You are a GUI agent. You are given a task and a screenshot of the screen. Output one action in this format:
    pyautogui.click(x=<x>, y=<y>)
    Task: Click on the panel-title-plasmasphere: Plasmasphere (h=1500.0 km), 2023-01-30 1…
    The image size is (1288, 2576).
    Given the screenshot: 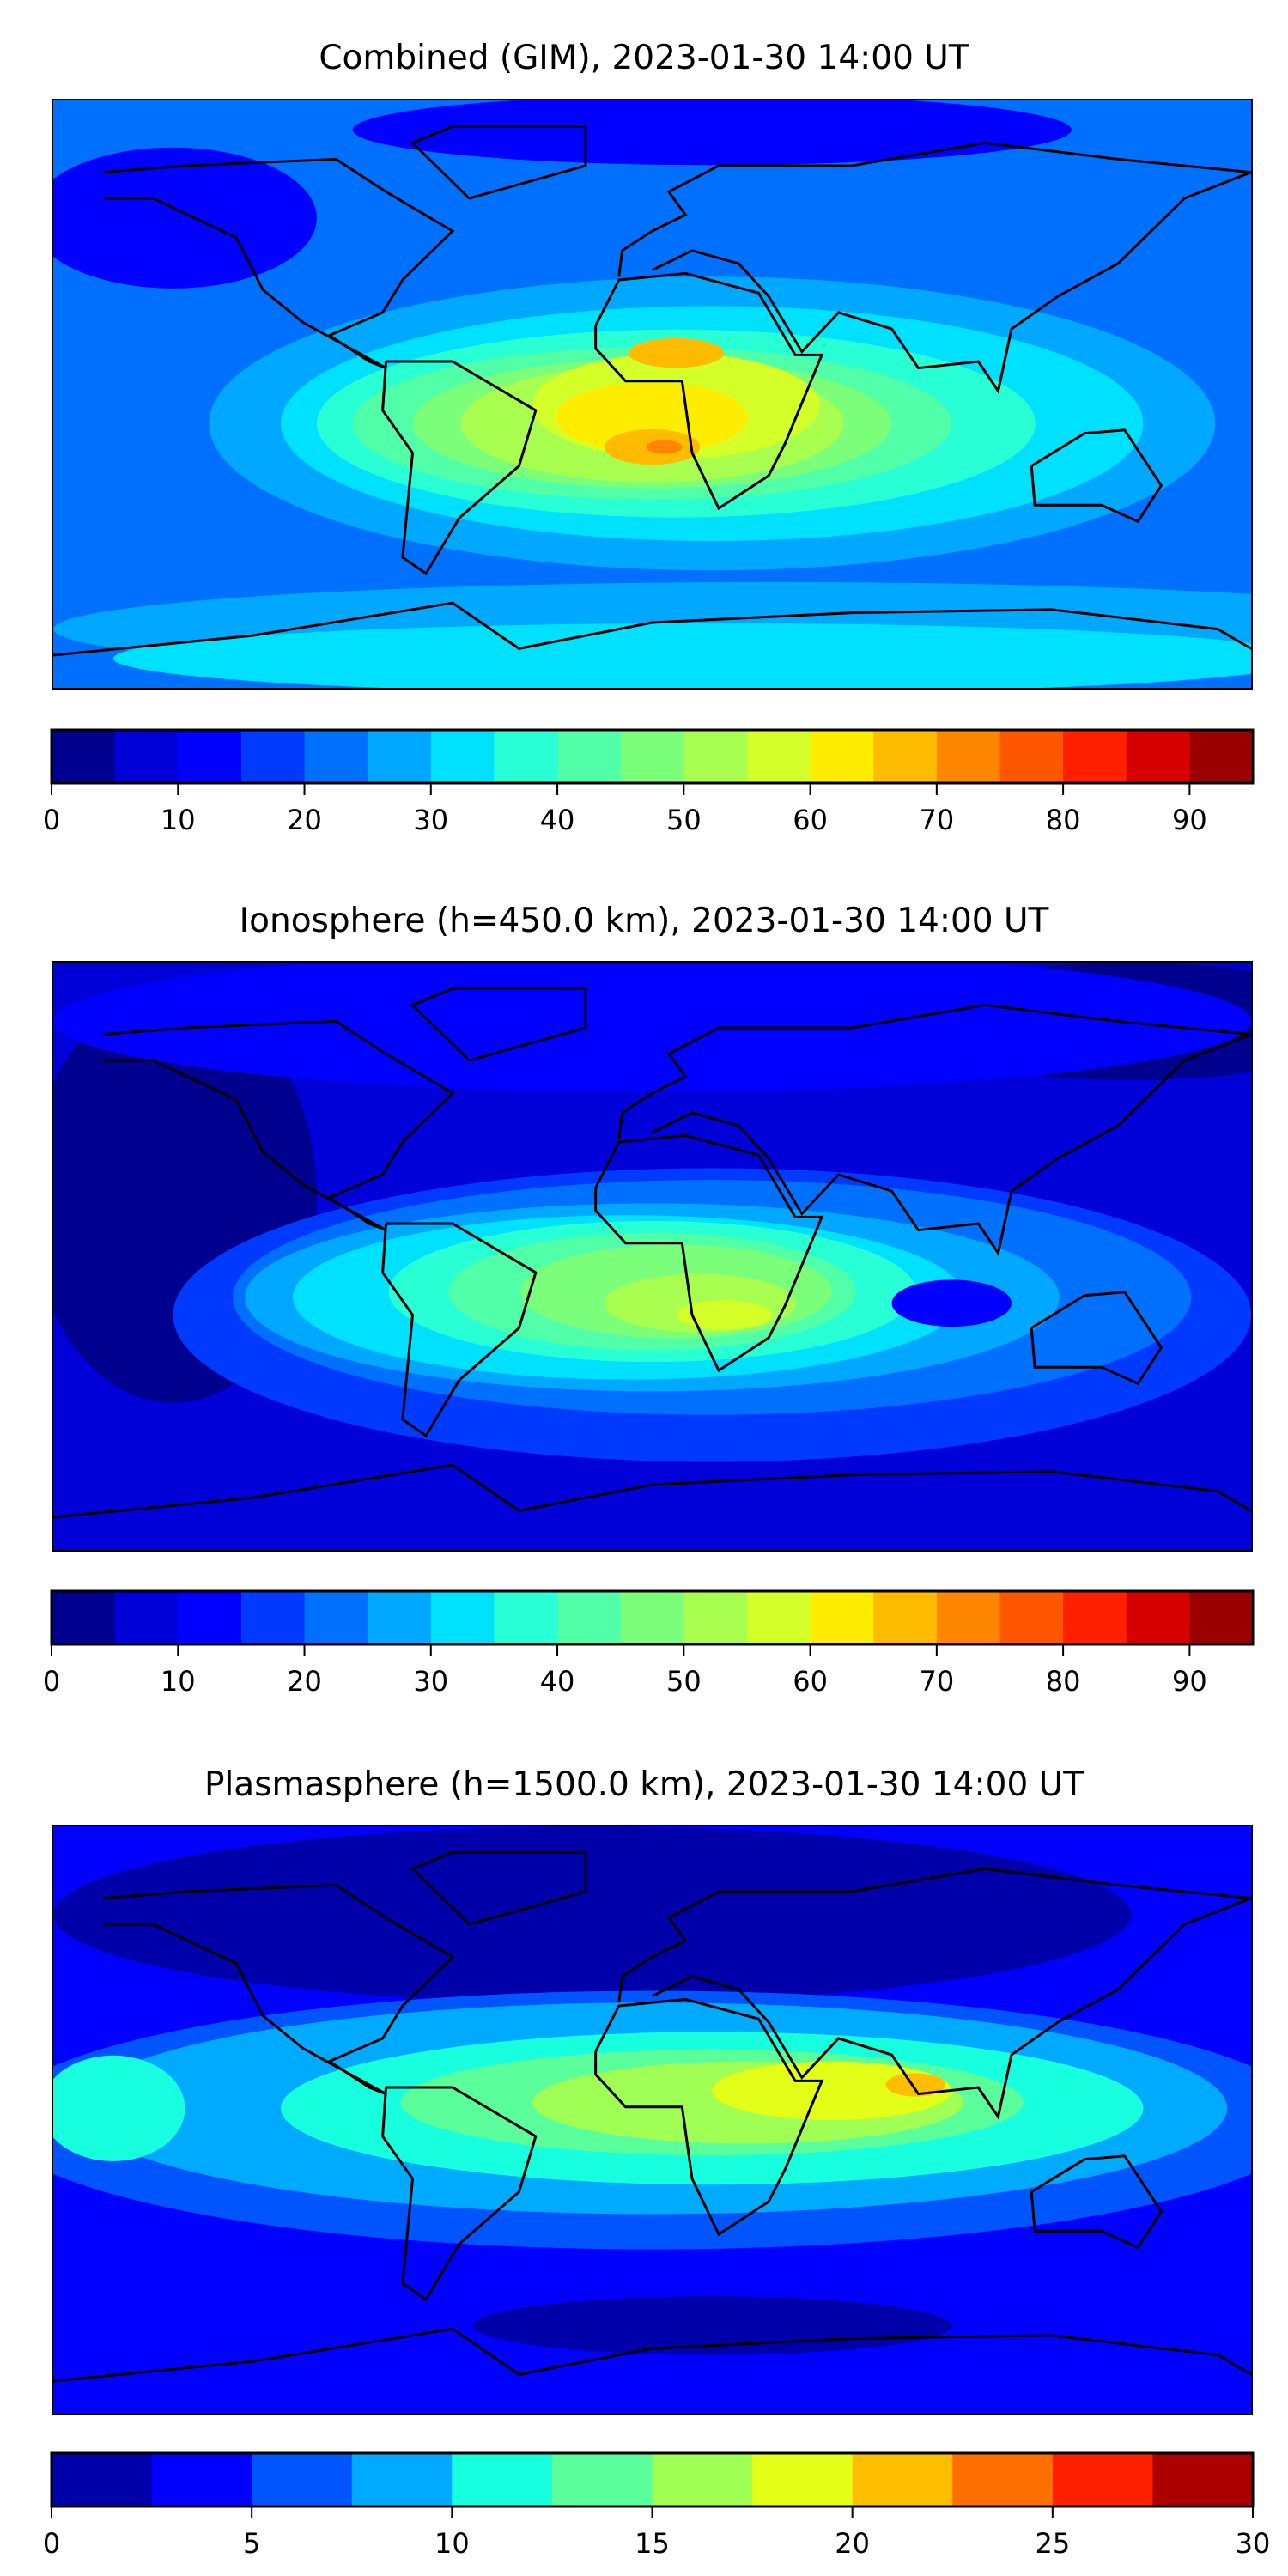 What is the action you would take?
    pyautogui.click(x=644, y=1784)
    